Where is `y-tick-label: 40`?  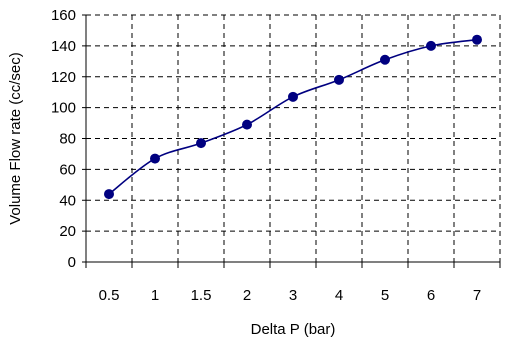 y-tick-label: 40 is located at coordinates (67, 200).